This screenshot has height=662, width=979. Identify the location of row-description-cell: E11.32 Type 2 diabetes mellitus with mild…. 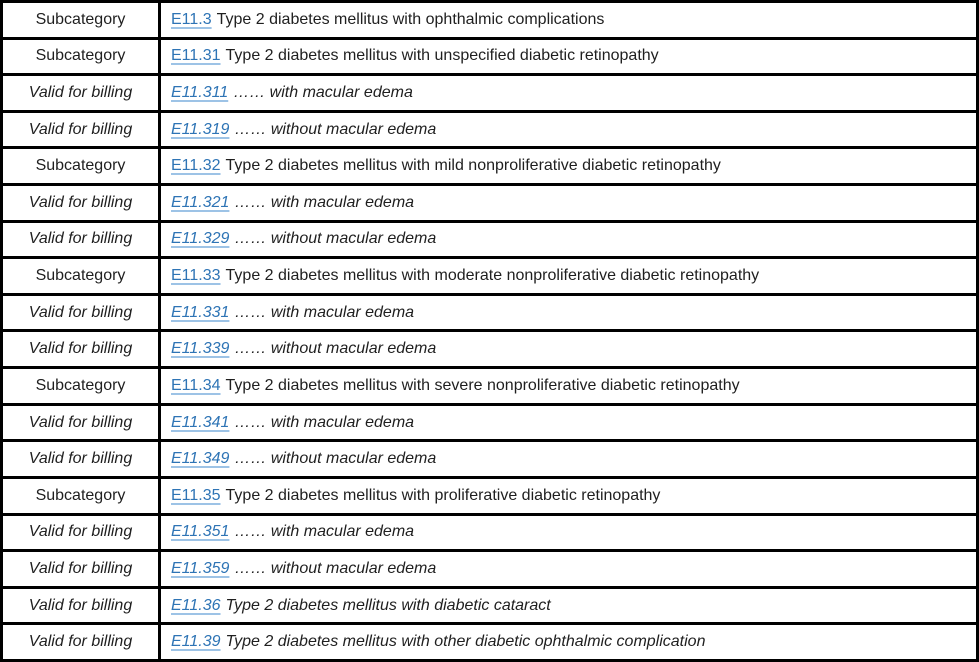
(568, 166).